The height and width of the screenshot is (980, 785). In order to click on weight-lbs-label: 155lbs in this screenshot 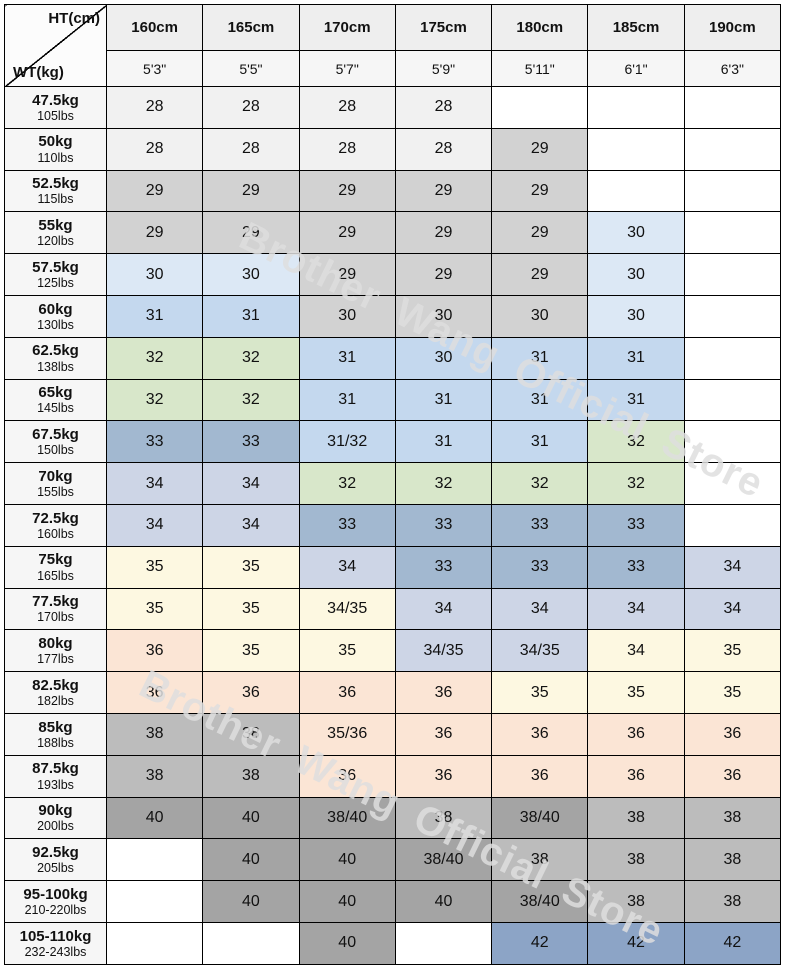, I will do `click(55, 492)`.